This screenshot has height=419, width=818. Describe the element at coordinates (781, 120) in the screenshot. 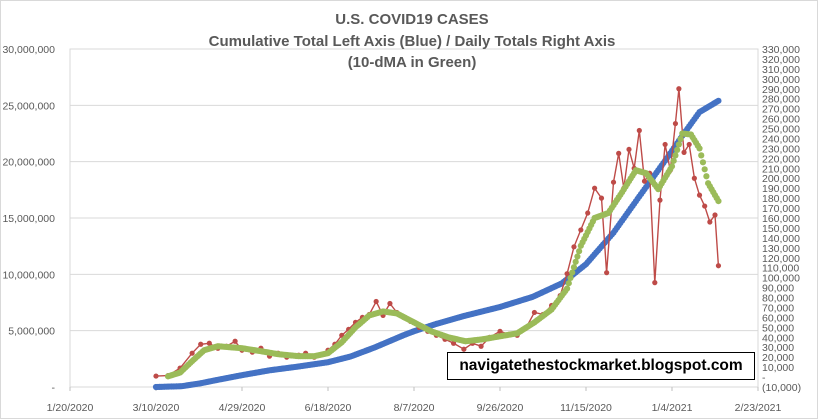

I see `right-tick-label: 260,000` at that location.